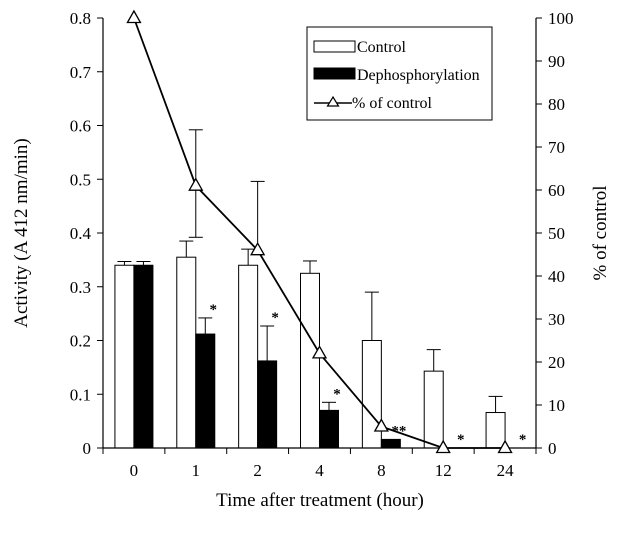 Image resolution: width=625 pixels, height=534 pixels. What do you see at coordinates (134, 470) in the screenshot?
I see `x-tick-label-0: 0` at bounding box center [134, 470].